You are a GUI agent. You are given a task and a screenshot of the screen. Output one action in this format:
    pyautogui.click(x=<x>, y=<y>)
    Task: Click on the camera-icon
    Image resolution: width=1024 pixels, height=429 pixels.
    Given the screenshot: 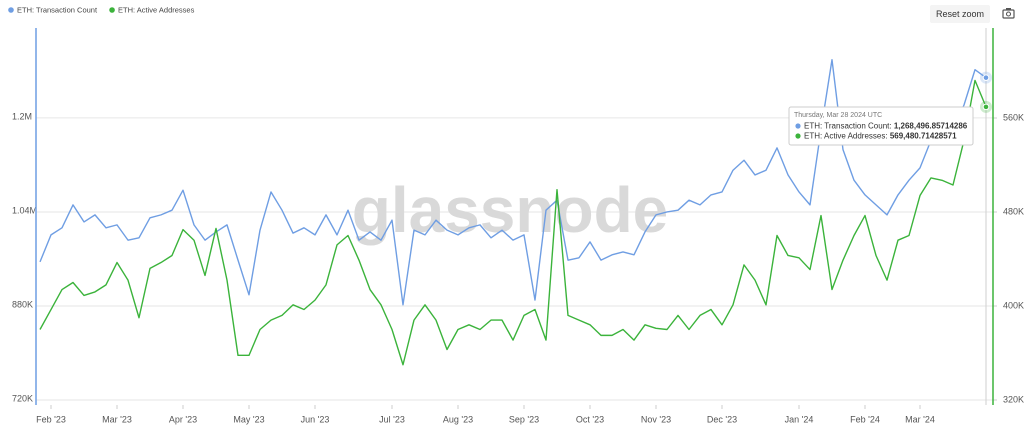 What is the action you would take?
    pyautogui.click(x=1008, y=13)
    